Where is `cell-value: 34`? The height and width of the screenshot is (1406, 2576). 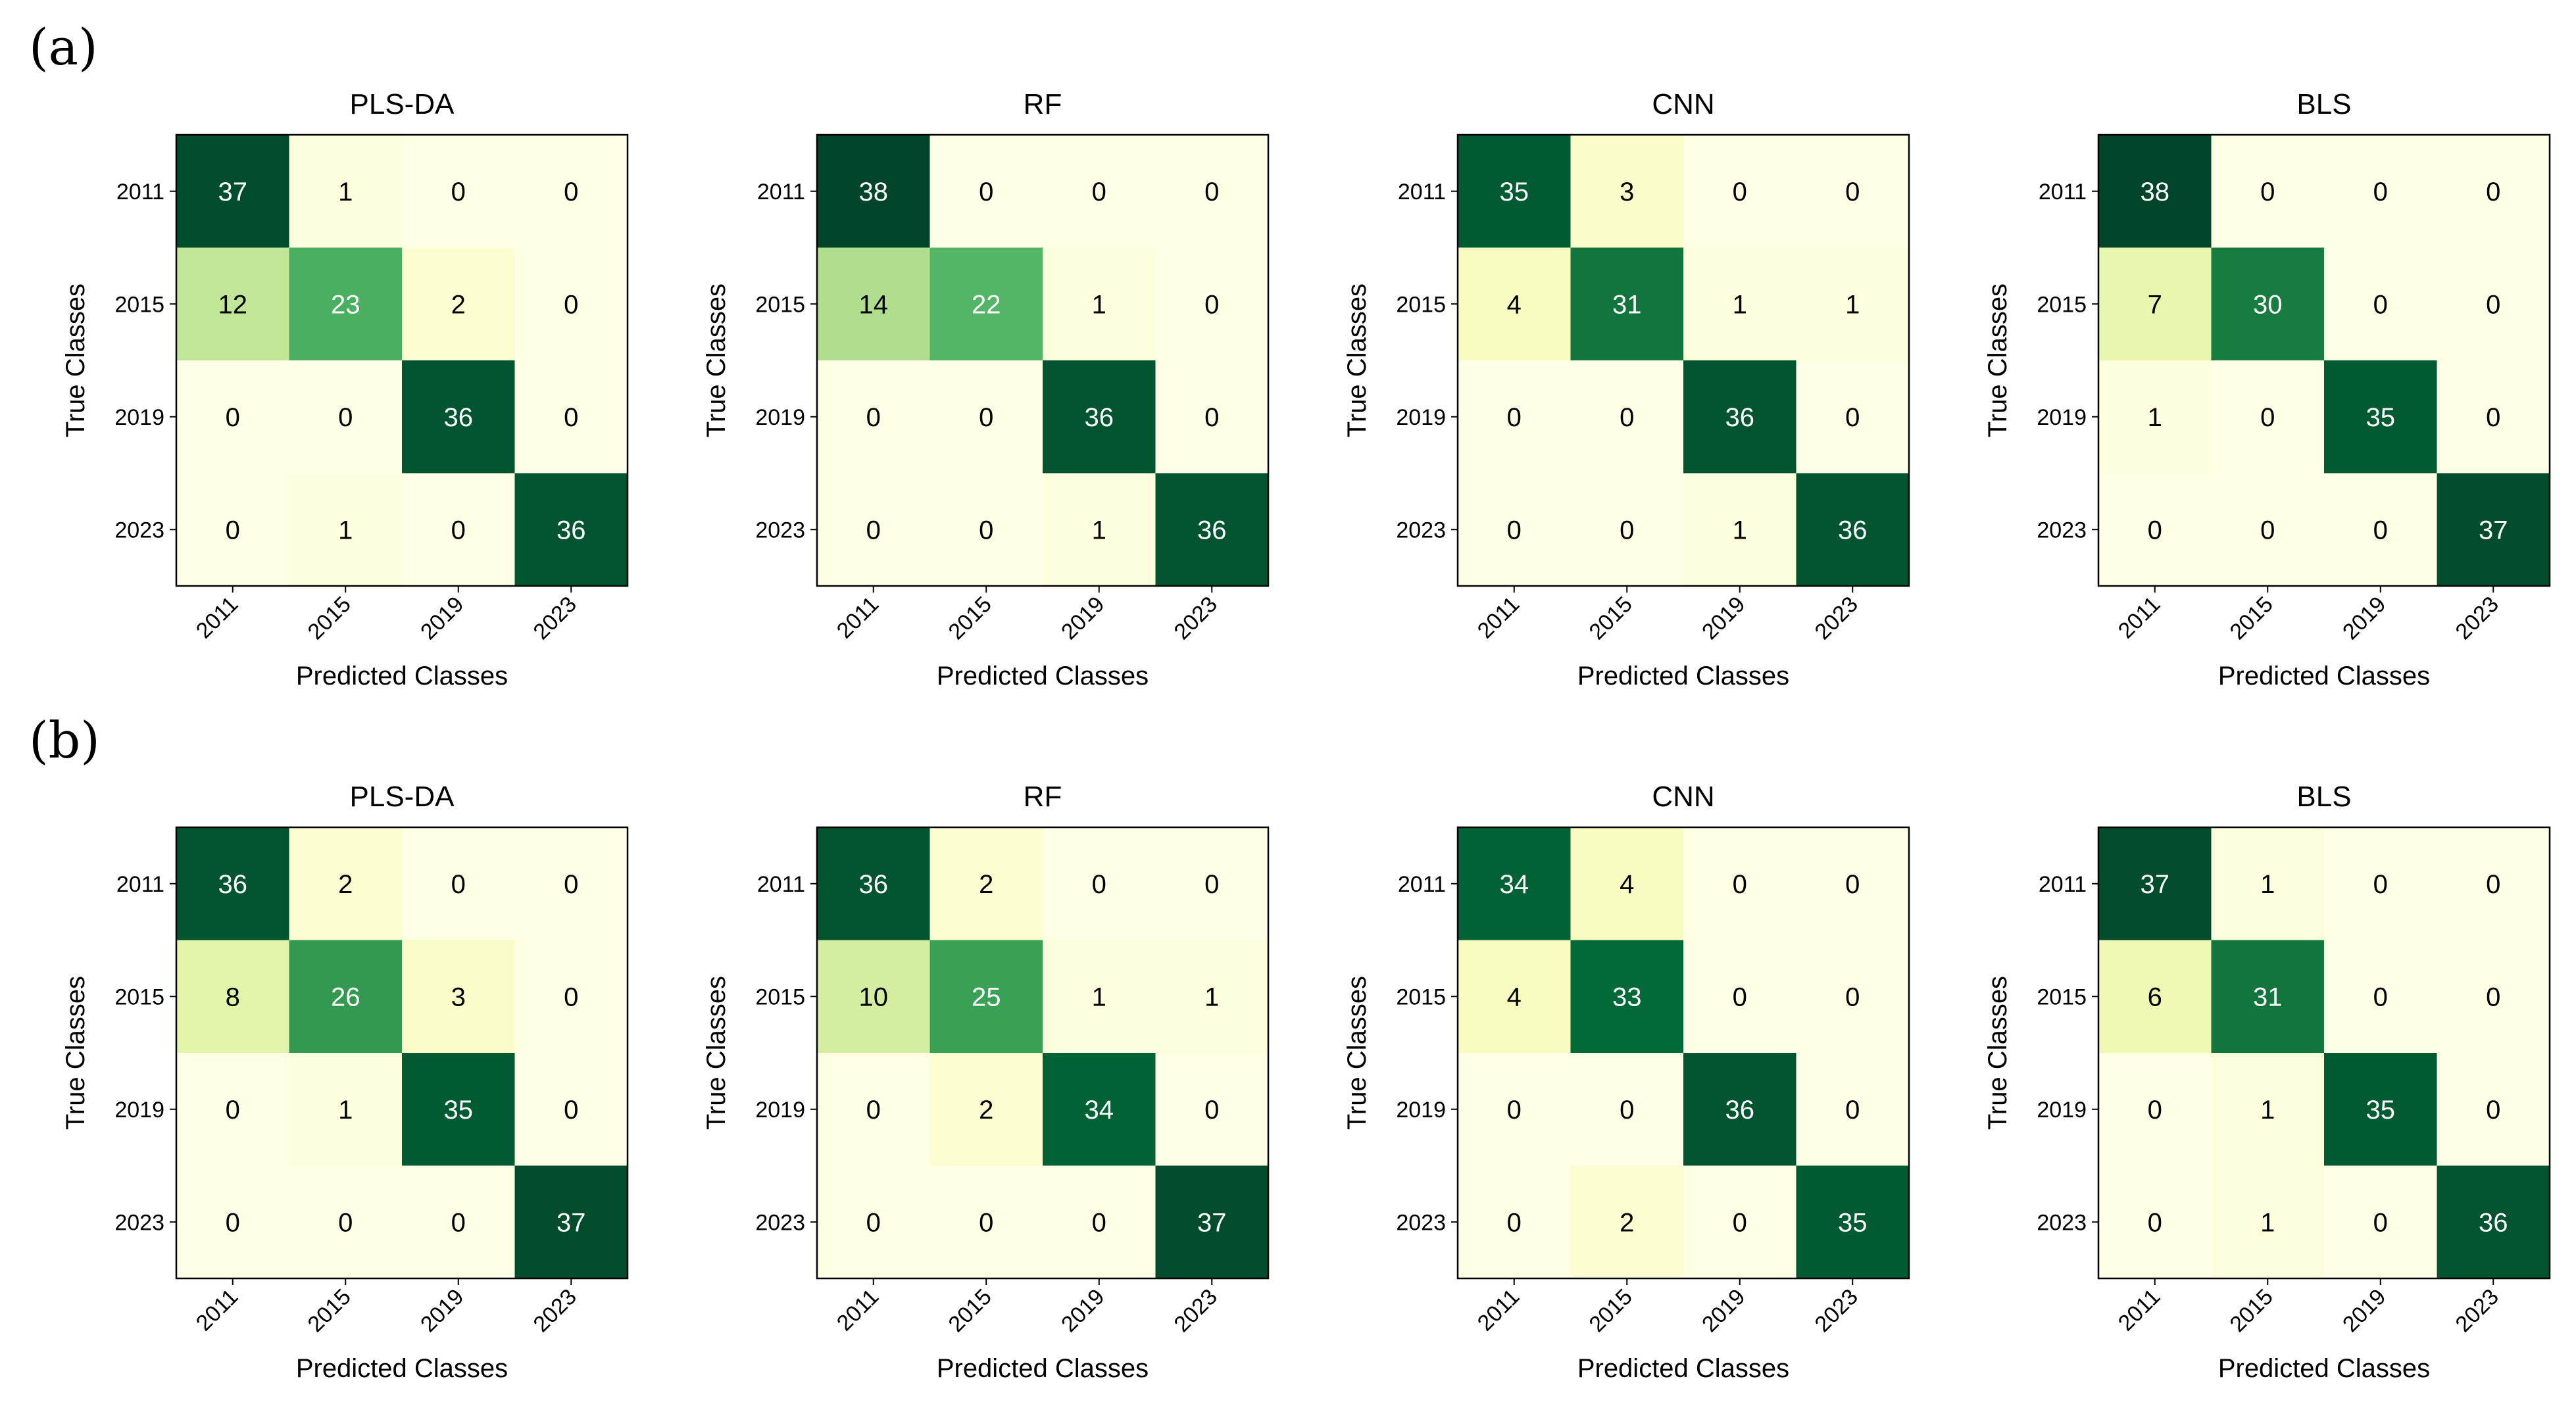
cell-value: 34 is located at coordinates (1099, 1110).